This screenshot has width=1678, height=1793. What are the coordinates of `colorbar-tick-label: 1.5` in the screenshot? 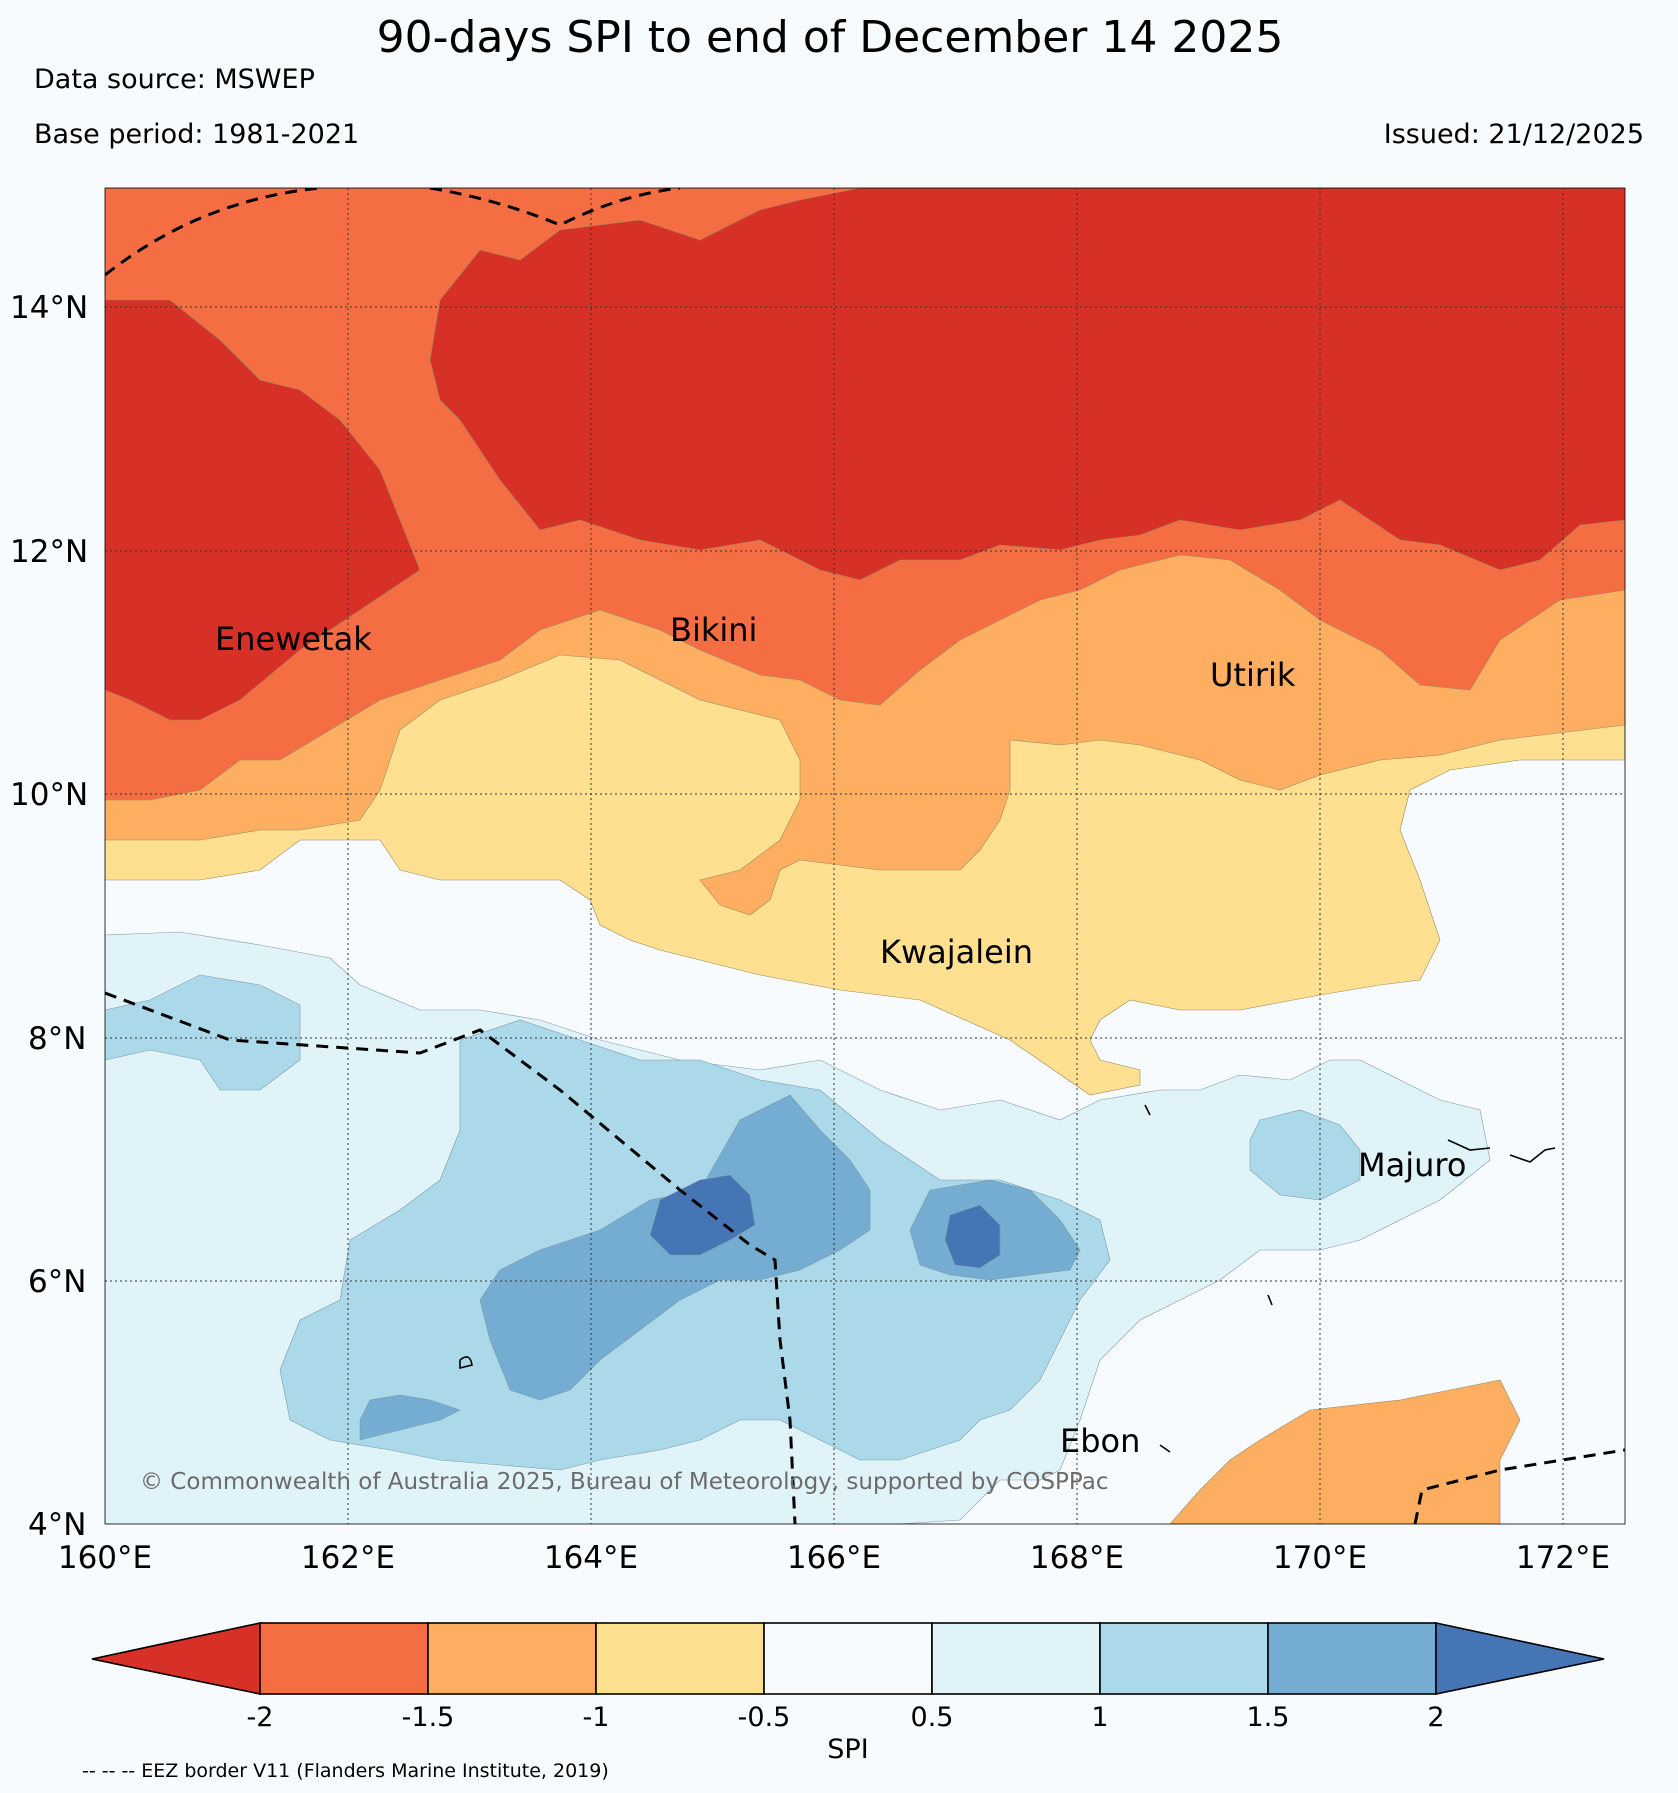 It's located at (1268, 1717).